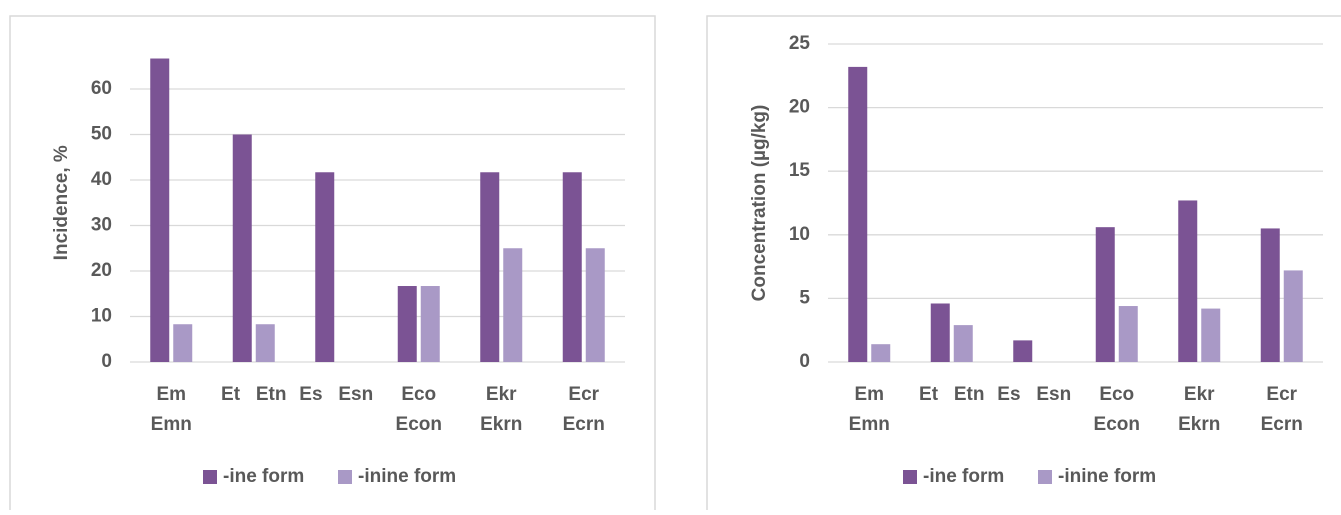 The height and width of the screenshot is (515, 1341). I want to click on y-tick-label: 40, so click(101, 179).